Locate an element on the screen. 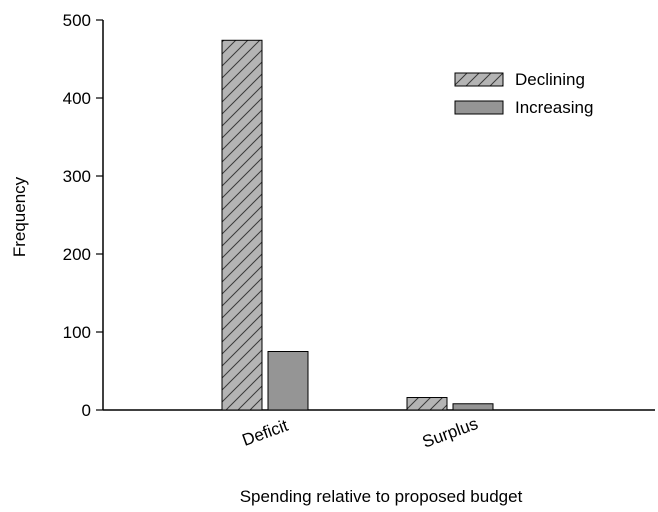 The image size is (658, 512). x-tick-label: Deficit is located at coordinates (265, 433).